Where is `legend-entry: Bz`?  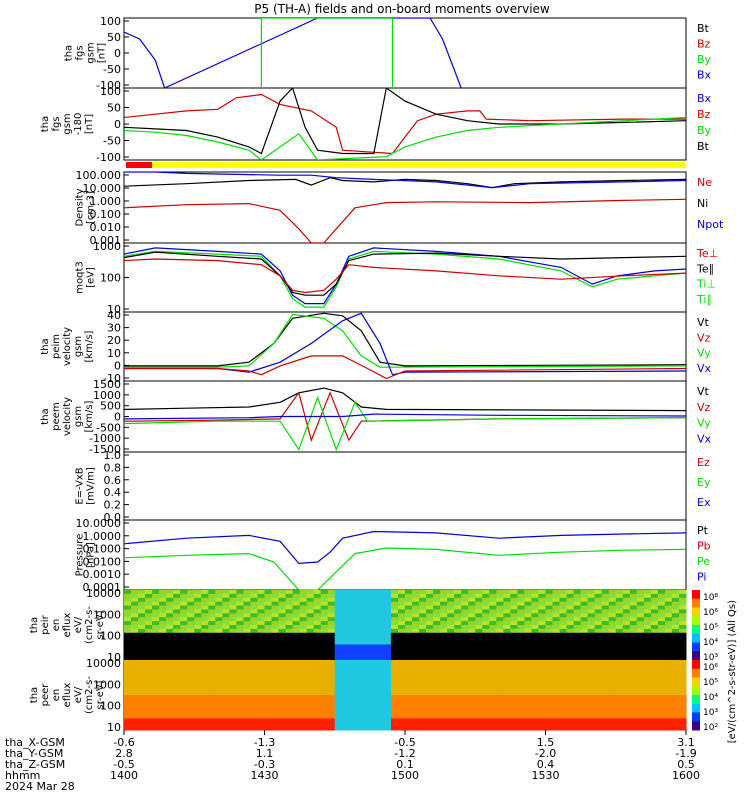
legend-entry: Bz is located at coordinates (704, 44).